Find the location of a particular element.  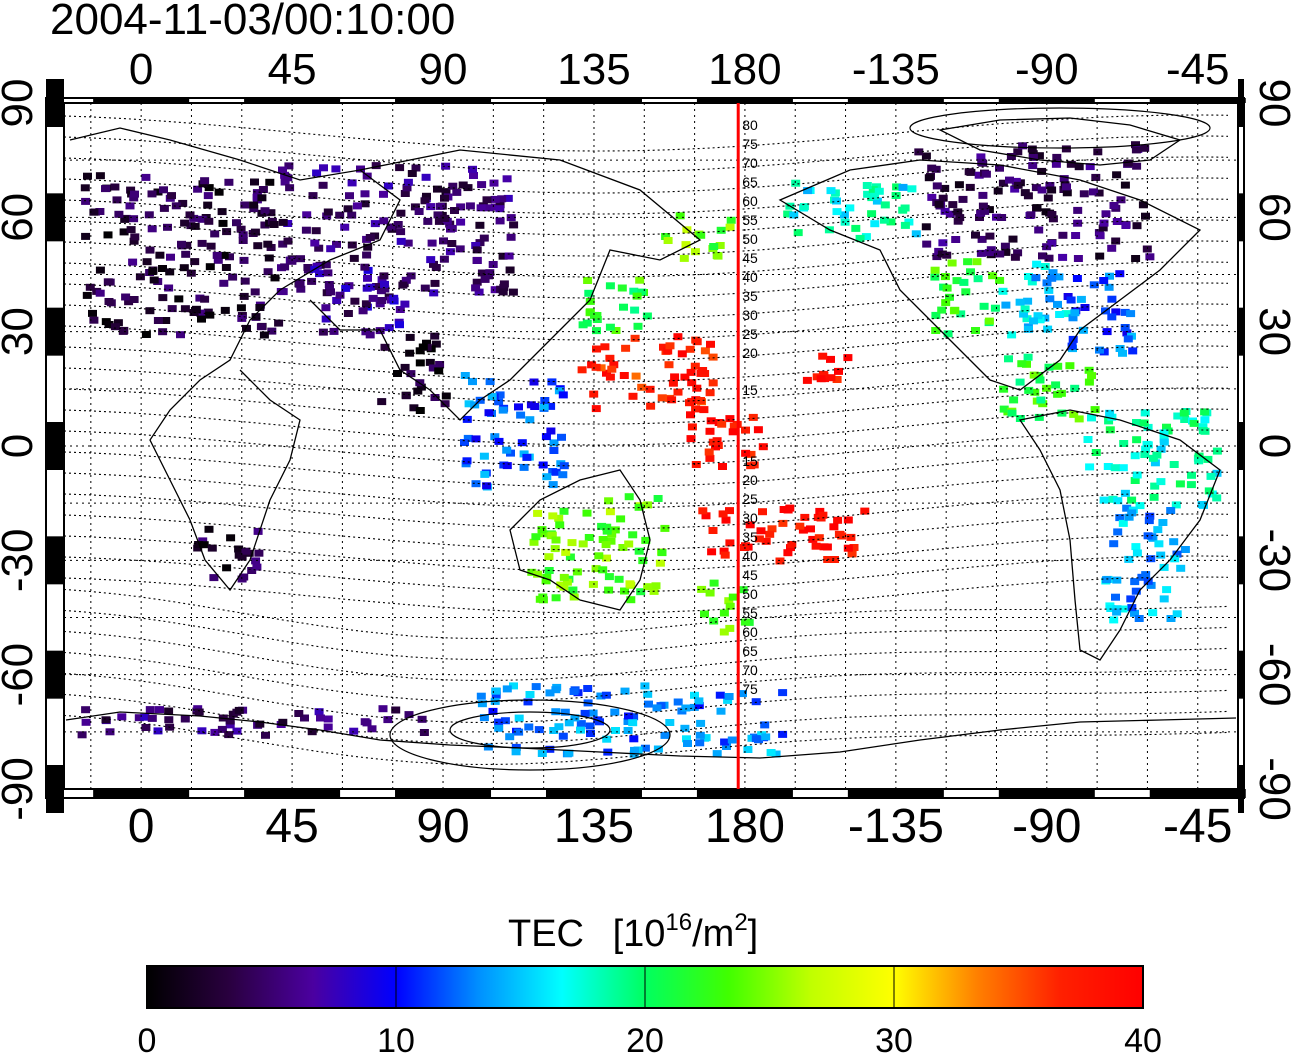

left-lat-label: 0 is located at coordinates (21, 446).